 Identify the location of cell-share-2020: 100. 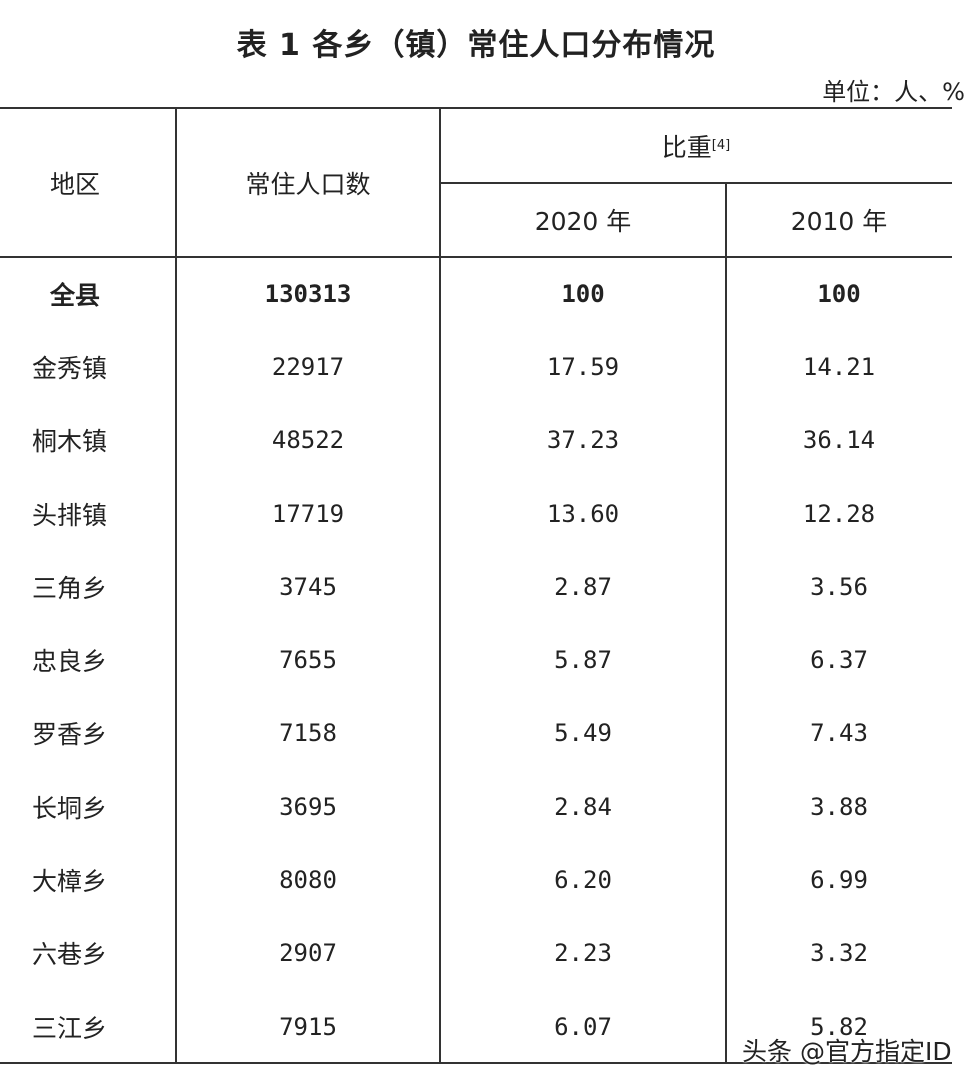
(583, 293).